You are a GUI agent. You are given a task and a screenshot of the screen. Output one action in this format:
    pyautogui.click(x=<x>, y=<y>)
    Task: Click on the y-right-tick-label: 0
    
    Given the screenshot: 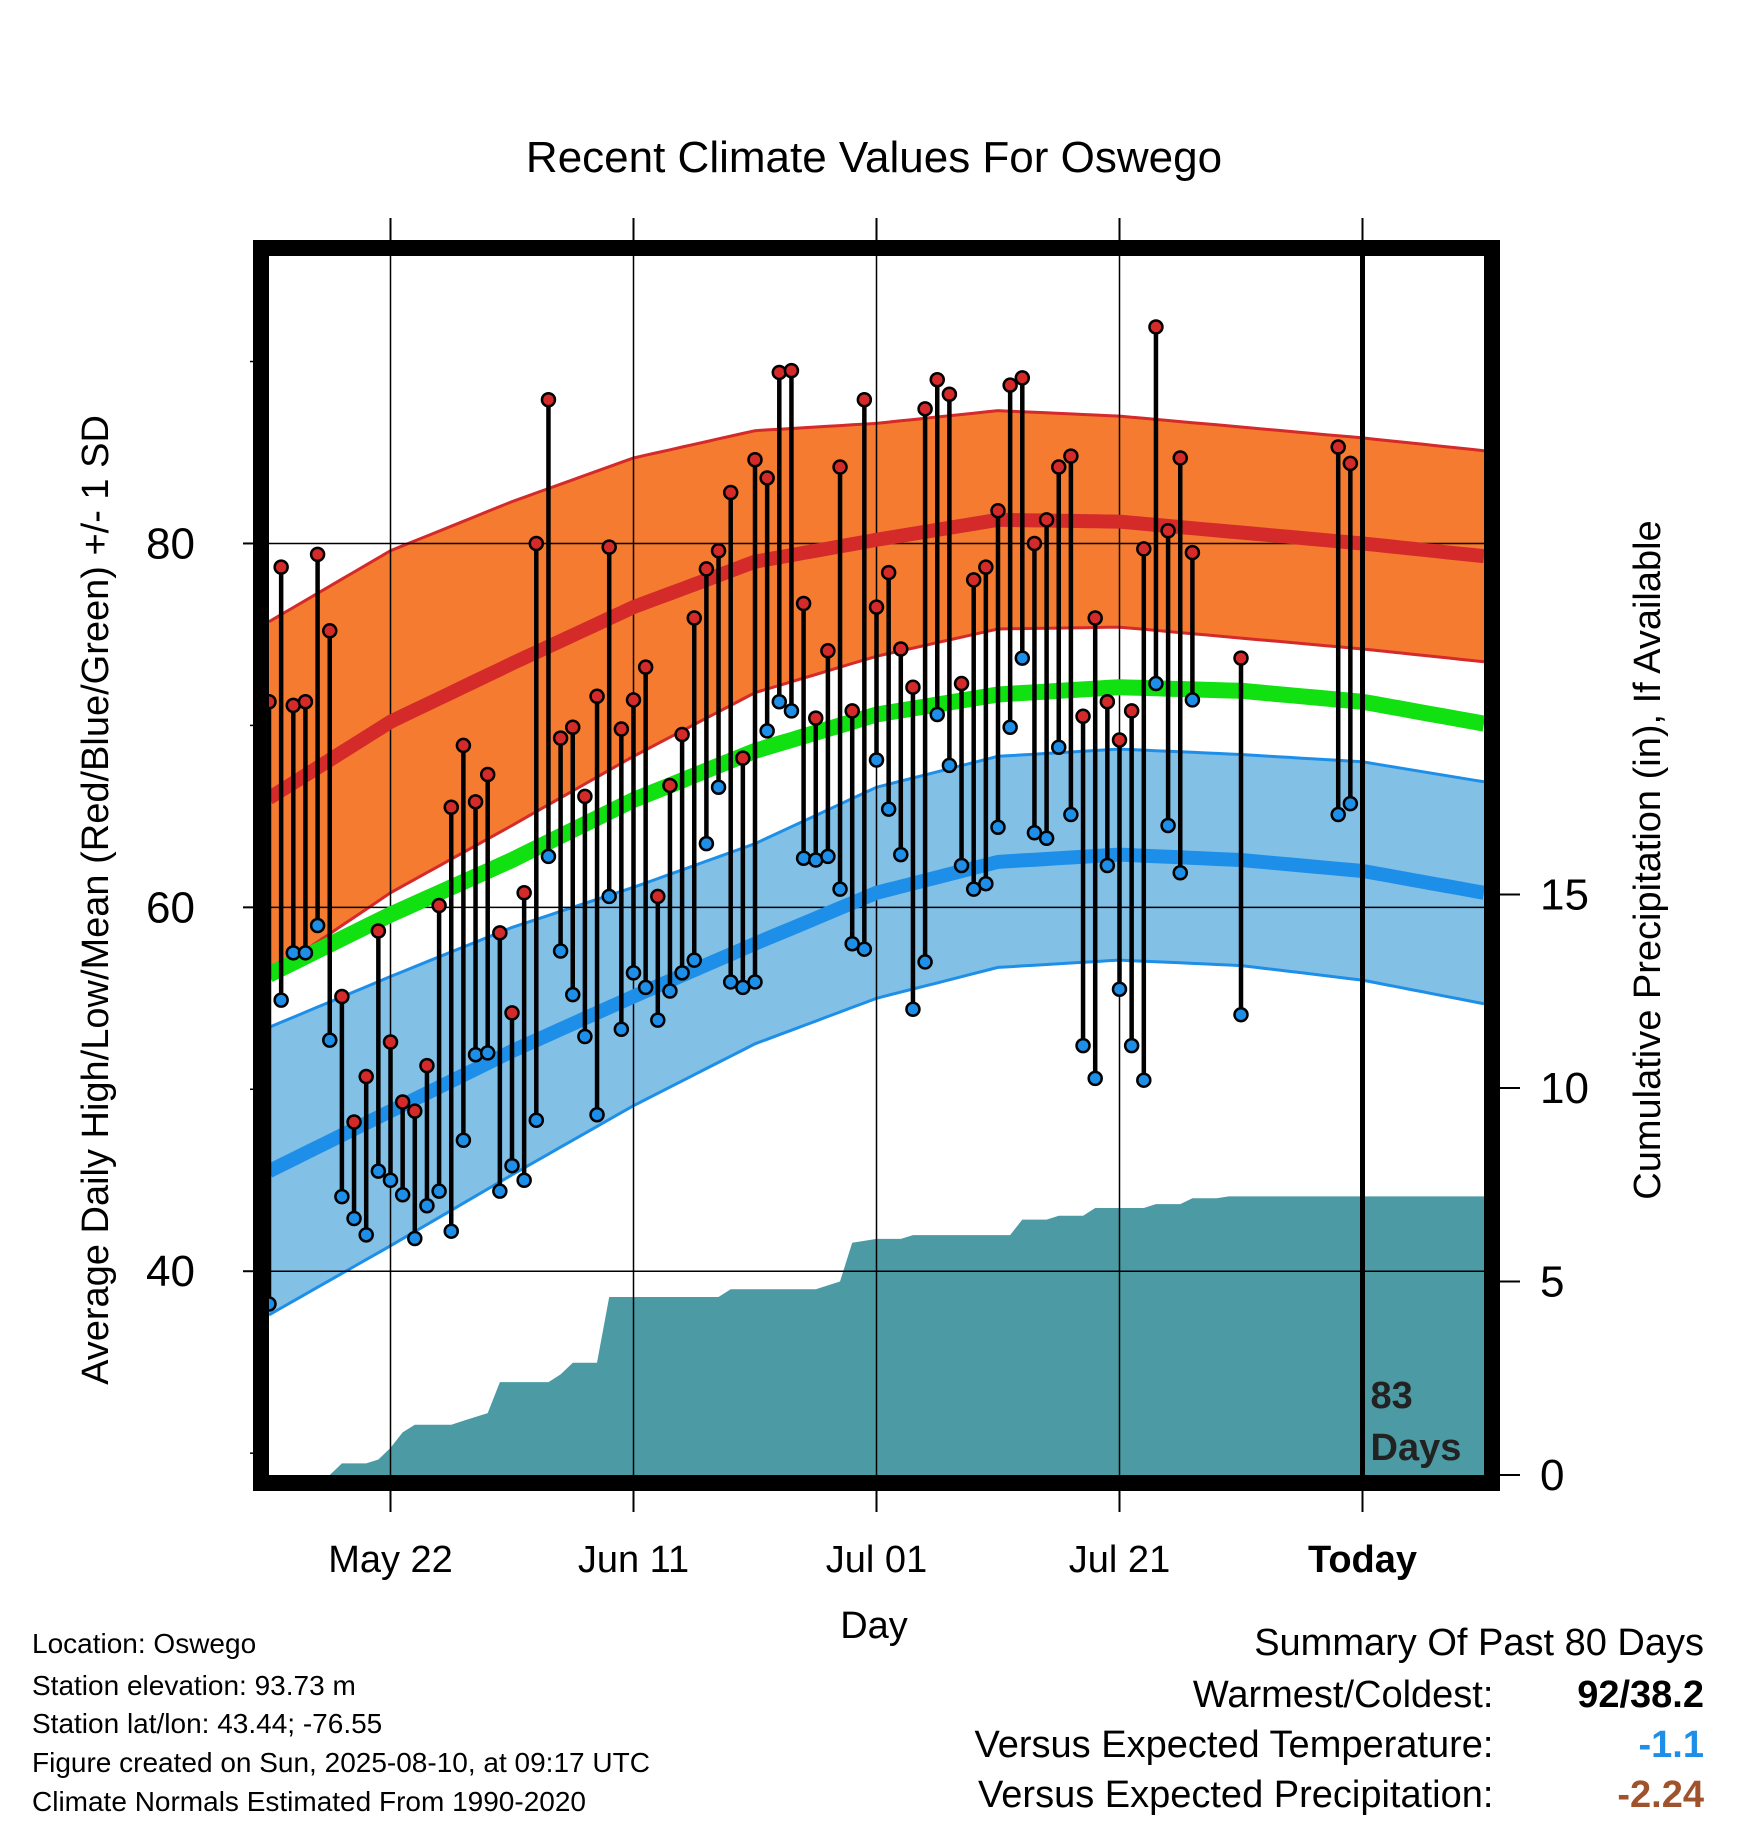 What is the action you would take?
    pyautogui.click(x=1552, y=1475)
    